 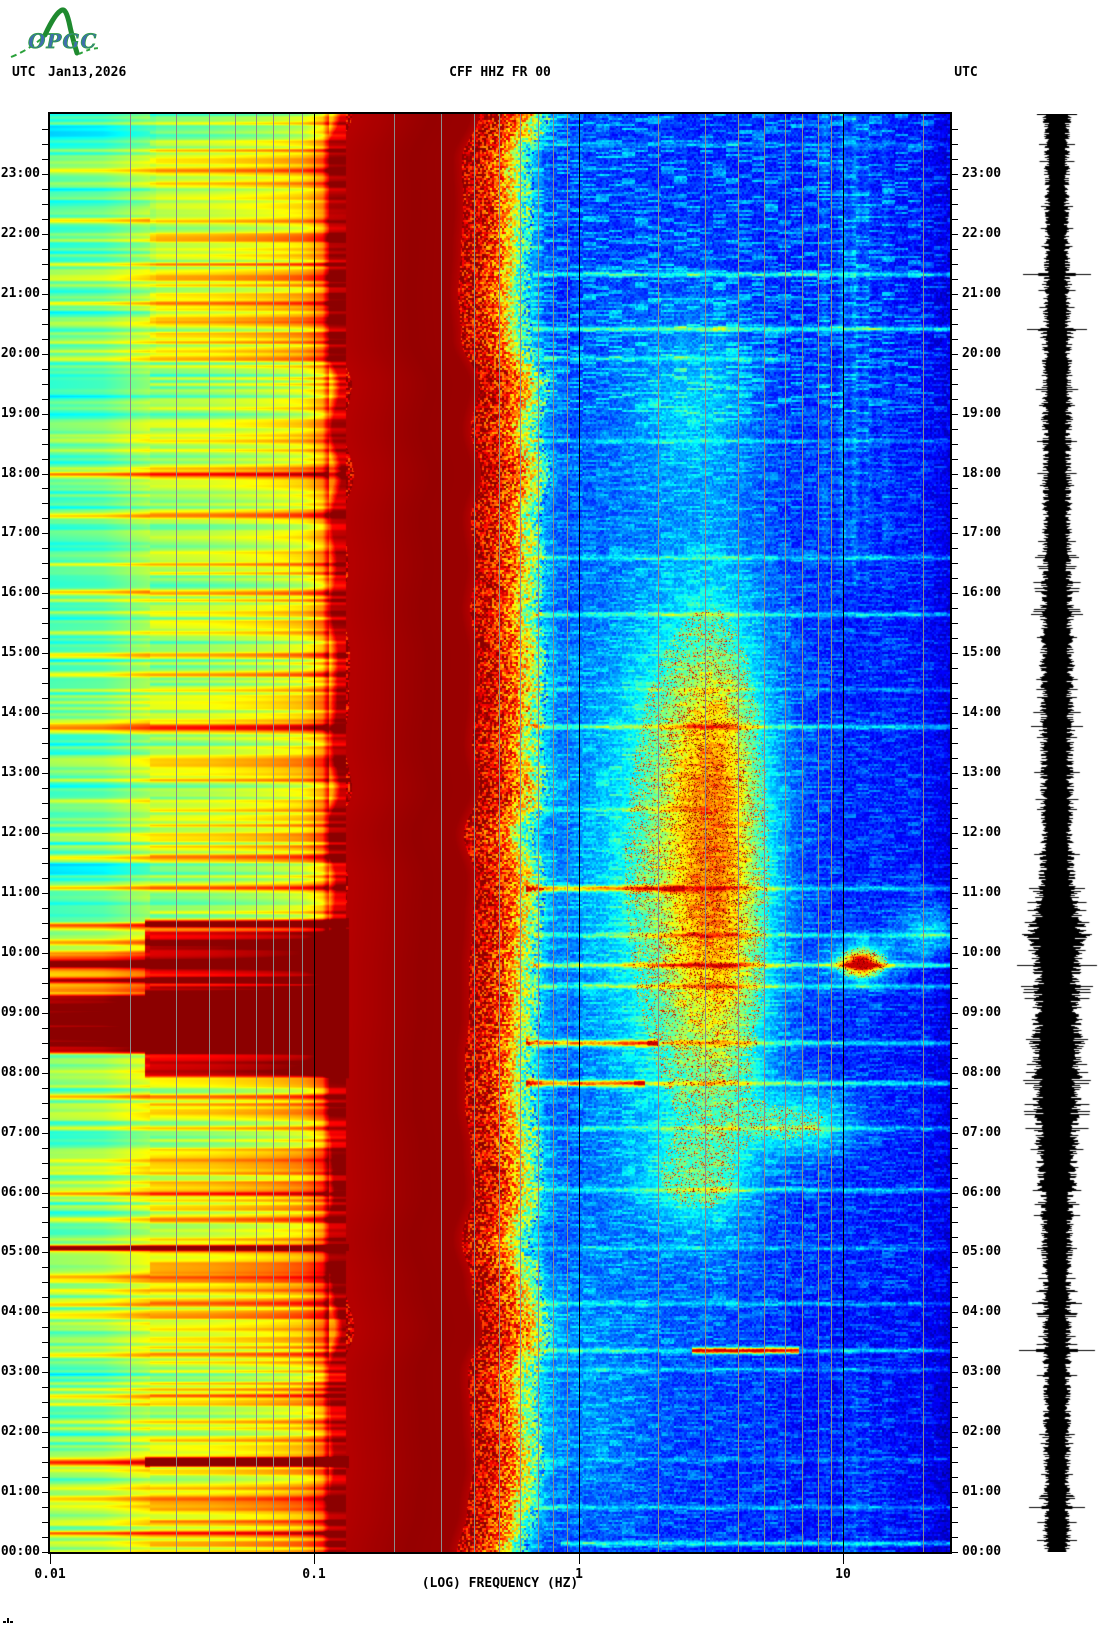 I want to click on right-hour-label: 12:00, so click(x=982, y=832).